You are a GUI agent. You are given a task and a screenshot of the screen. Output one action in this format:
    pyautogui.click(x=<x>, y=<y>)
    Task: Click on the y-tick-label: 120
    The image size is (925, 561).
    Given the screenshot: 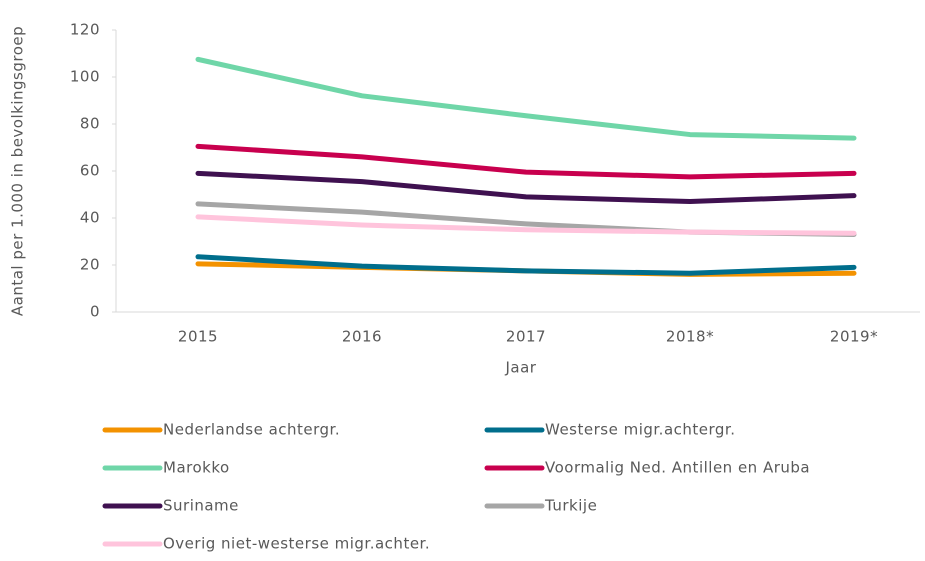 What is the action you would take?
    pyautogui.click(x=85, y=30)
    